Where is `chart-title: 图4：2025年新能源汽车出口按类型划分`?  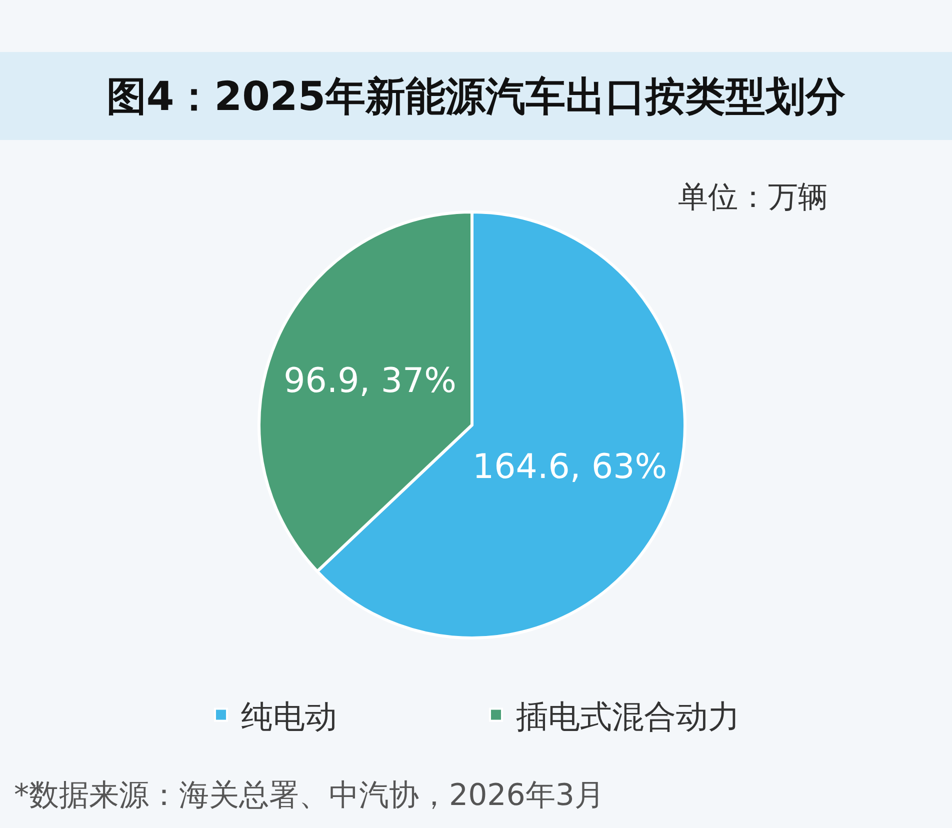 chart-title: 图4：2025年新能源汽车出口按类型划分 is located at coordinates (476, 97).